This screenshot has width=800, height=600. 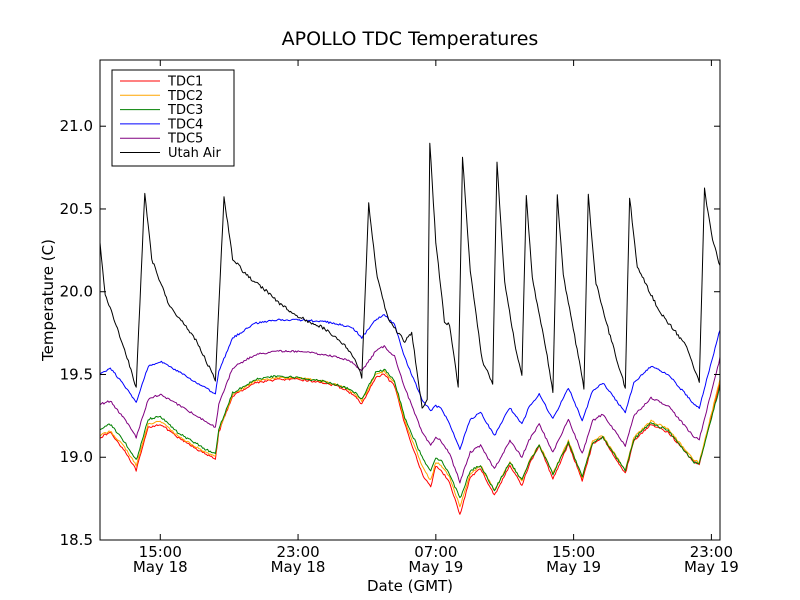 I want to click on y-axis-label: Temperature (C), so click(x=48, y=300).